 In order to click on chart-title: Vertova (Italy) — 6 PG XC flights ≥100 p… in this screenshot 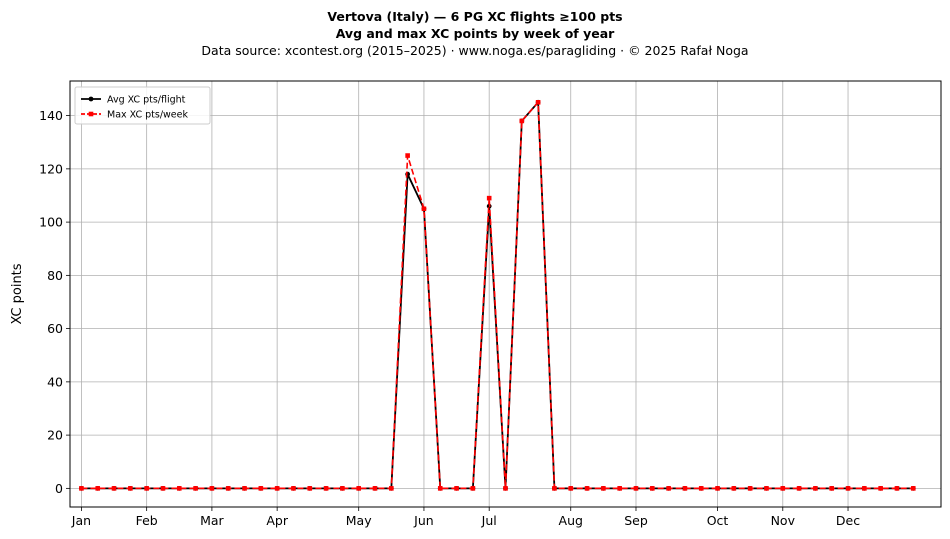, I will do `click(475, 16)`.